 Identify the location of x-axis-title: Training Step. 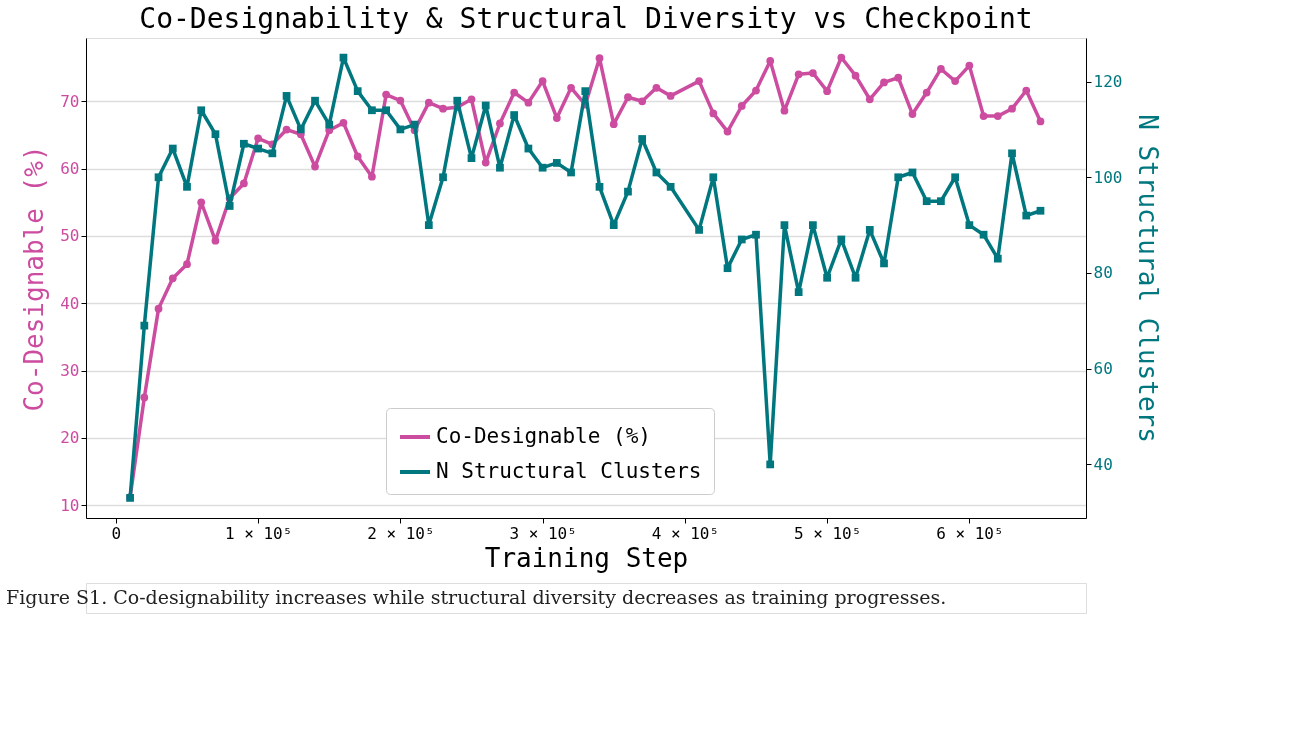
(586, 557).